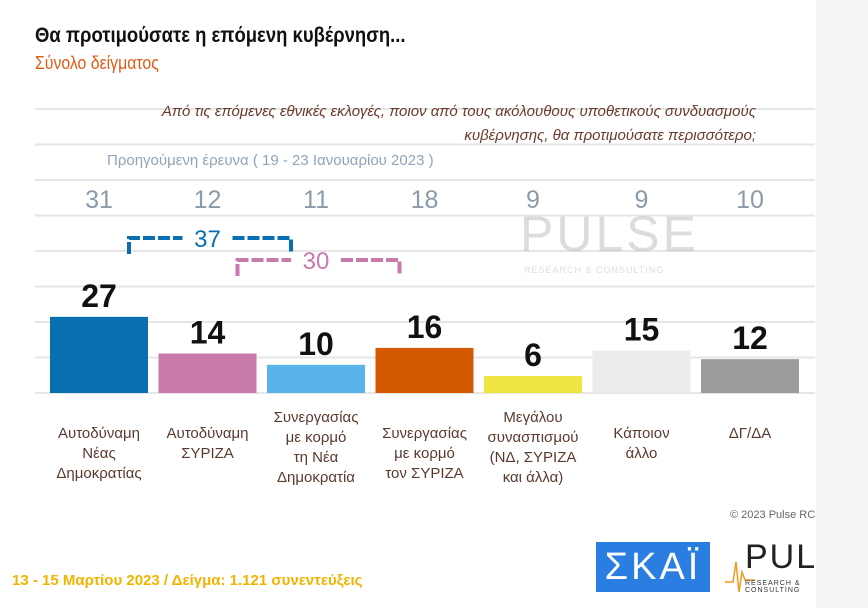 The height and width of the screenshot is (608, 868). Describe the element at coordinates (99, 200) in the screenshot. I see `previous-value: 31` at that location.